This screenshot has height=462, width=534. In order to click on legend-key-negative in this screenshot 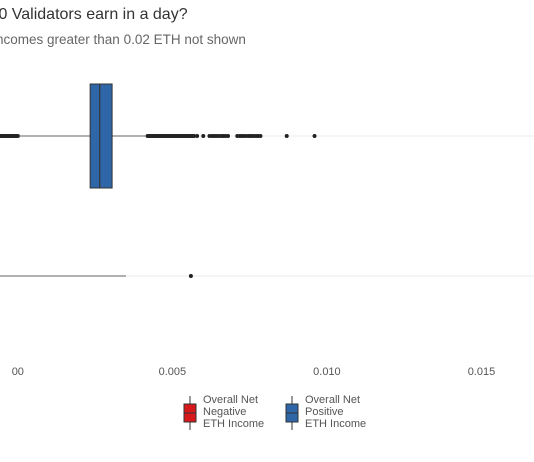, I will do `click(190, 413)`.